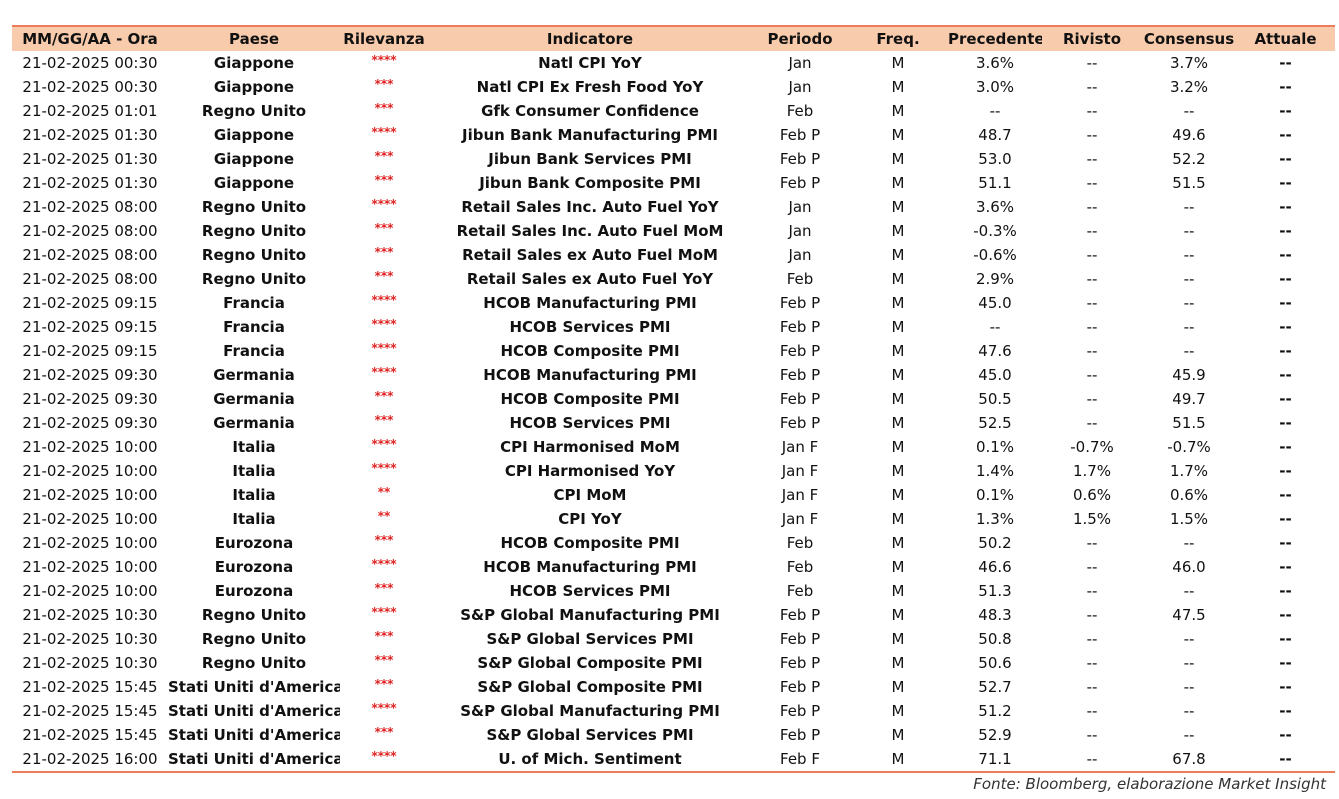 The image size is (1339, 799). Describe the element at coordinates (254, 399) in the screenshot. I see `table-cell: Germania` at that location.